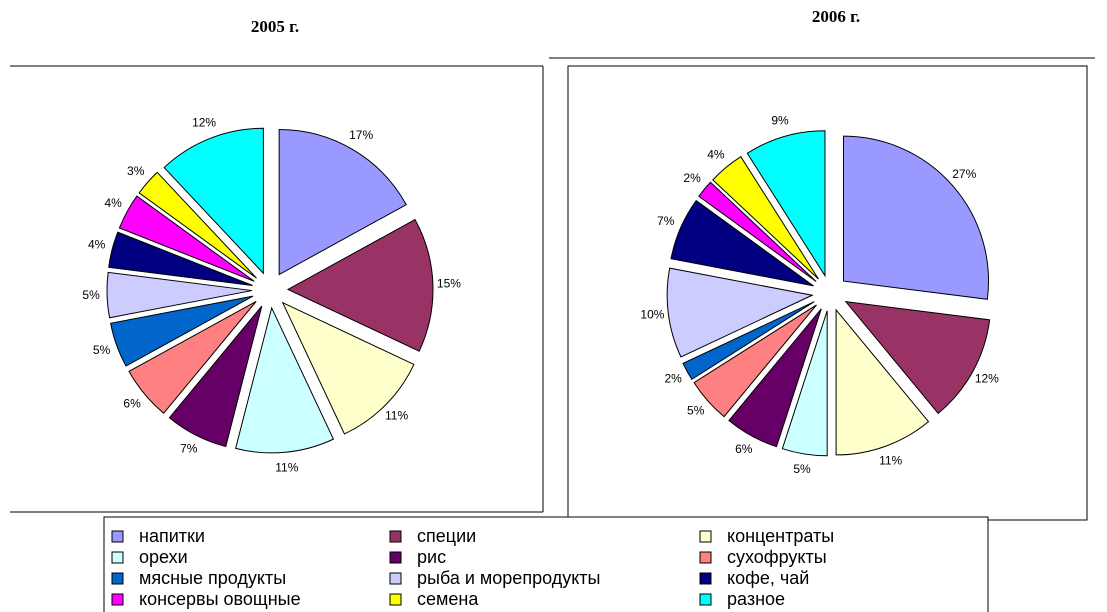 The image size is (1107, 612). Describe the element at coordinates (780, 120) in the screenshot. I see `slice-label: 9%` at that location.